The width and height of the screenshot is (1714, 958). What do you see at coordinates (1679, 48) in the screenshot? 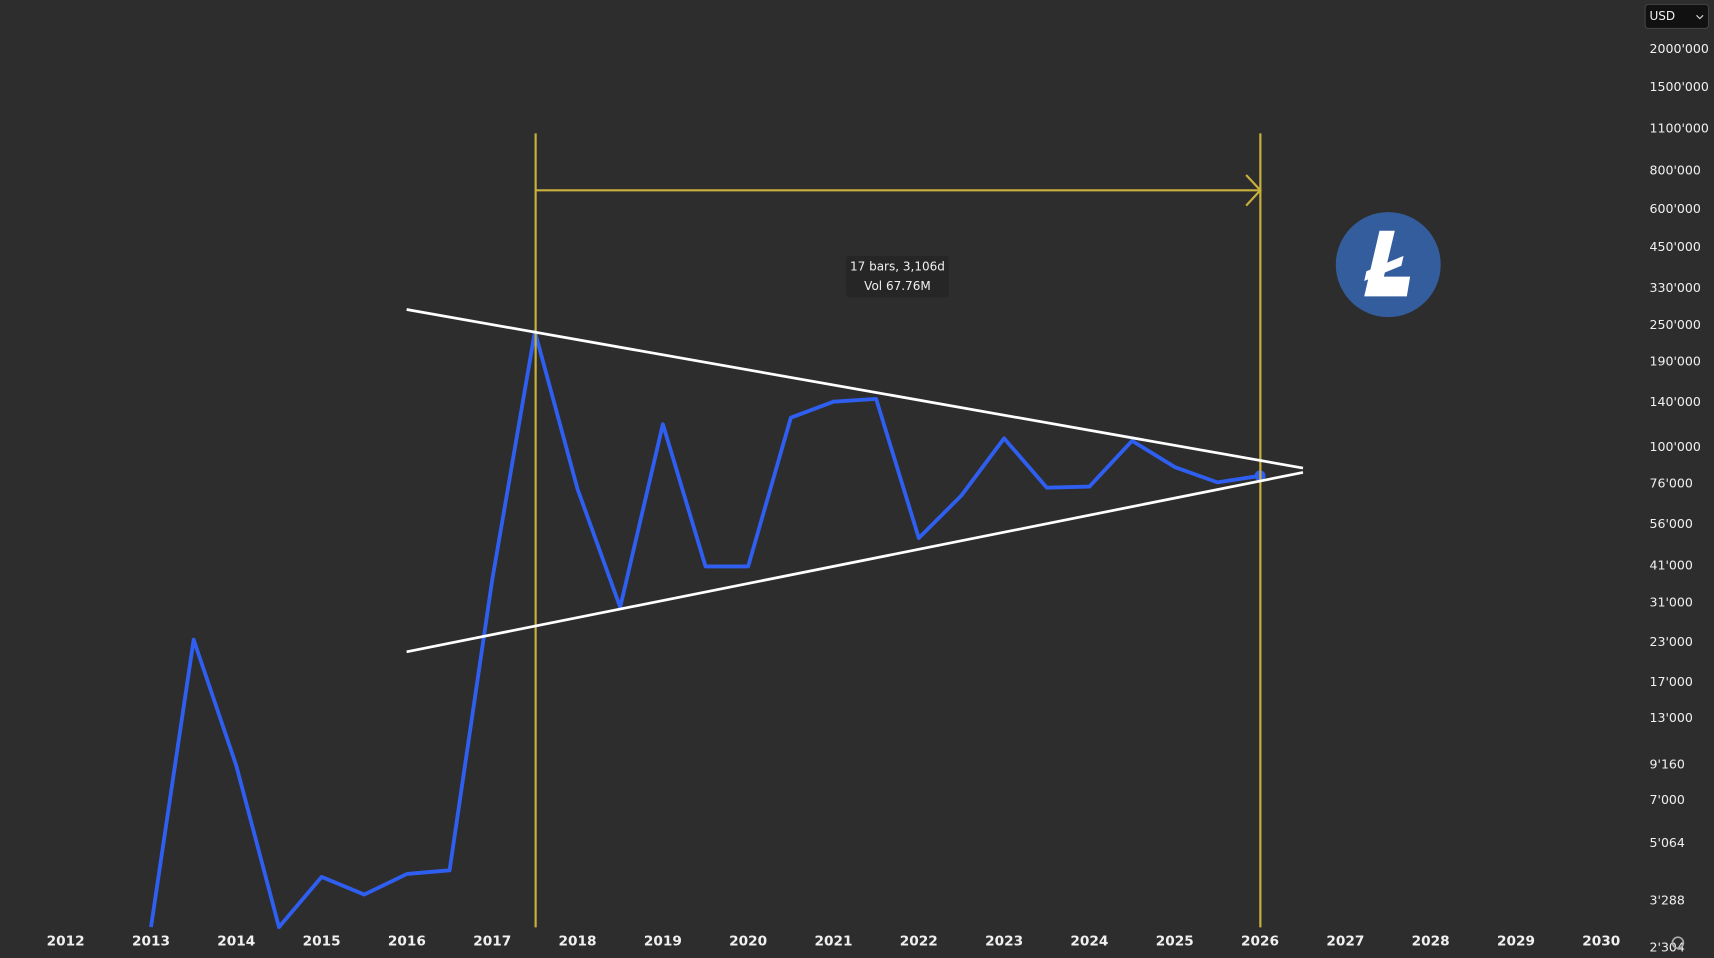
I see `y-tick-label: 2000'000` at bounding box center [1679, 48].